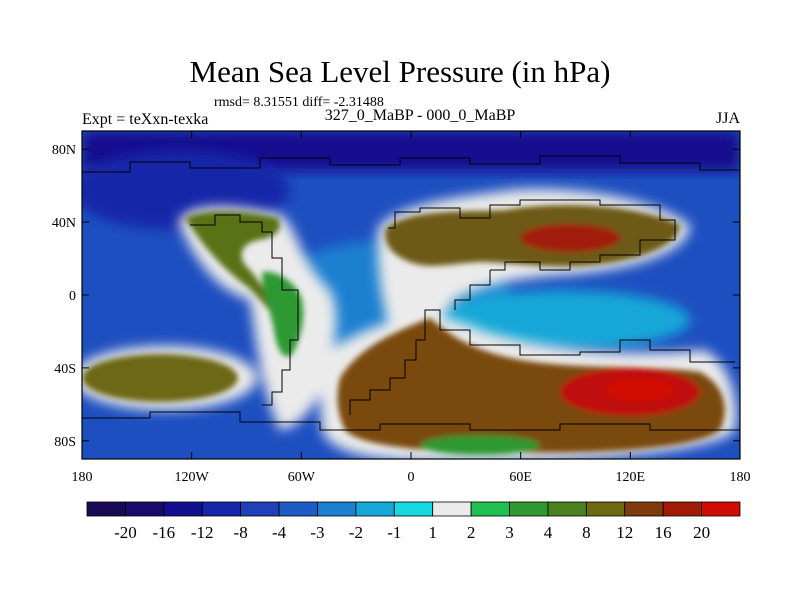 The width and height of the screenshot is (800, 600). Describe the element at coordinates (480, 445) in the screenshot. I see `south-pole-high` at that location.